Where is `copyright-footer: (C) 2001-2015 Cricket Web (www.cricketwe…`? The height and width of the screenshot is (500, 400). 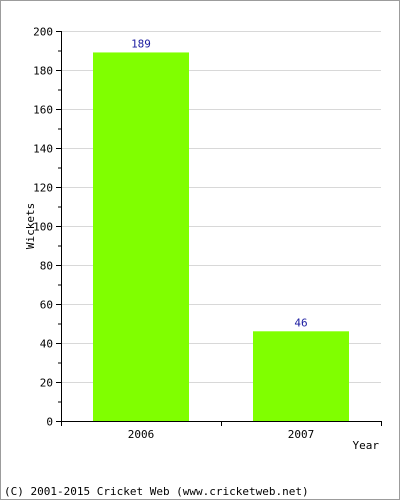 copyright-footer: (C) 2001-2015 Cricket Web (www.cricketwe… is located at coordinates (156, 491).